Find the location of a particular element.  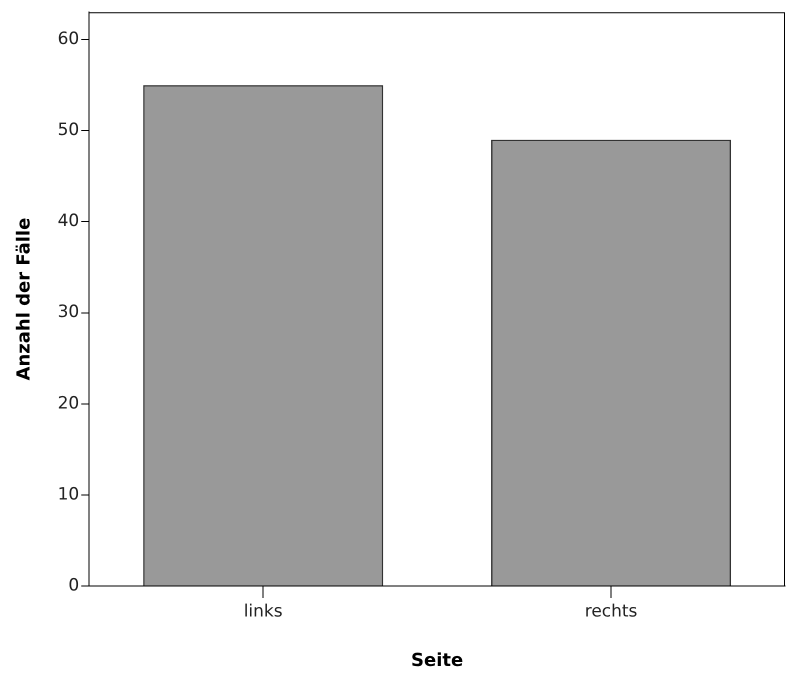

y-tick-label: 60 is located at coordinates (69, 38).